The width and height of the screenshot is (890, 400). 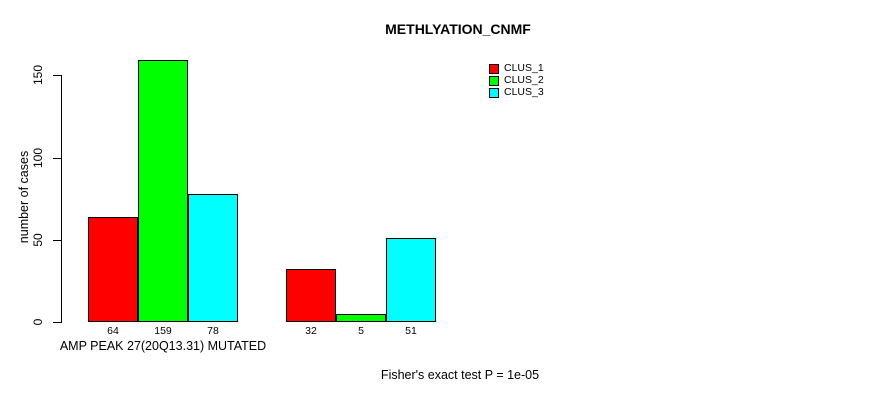 What do you see at coordinates (524, 92) in the screenshot?
I see `legend-label: CLUS_3` at bounding box center [524, 92].